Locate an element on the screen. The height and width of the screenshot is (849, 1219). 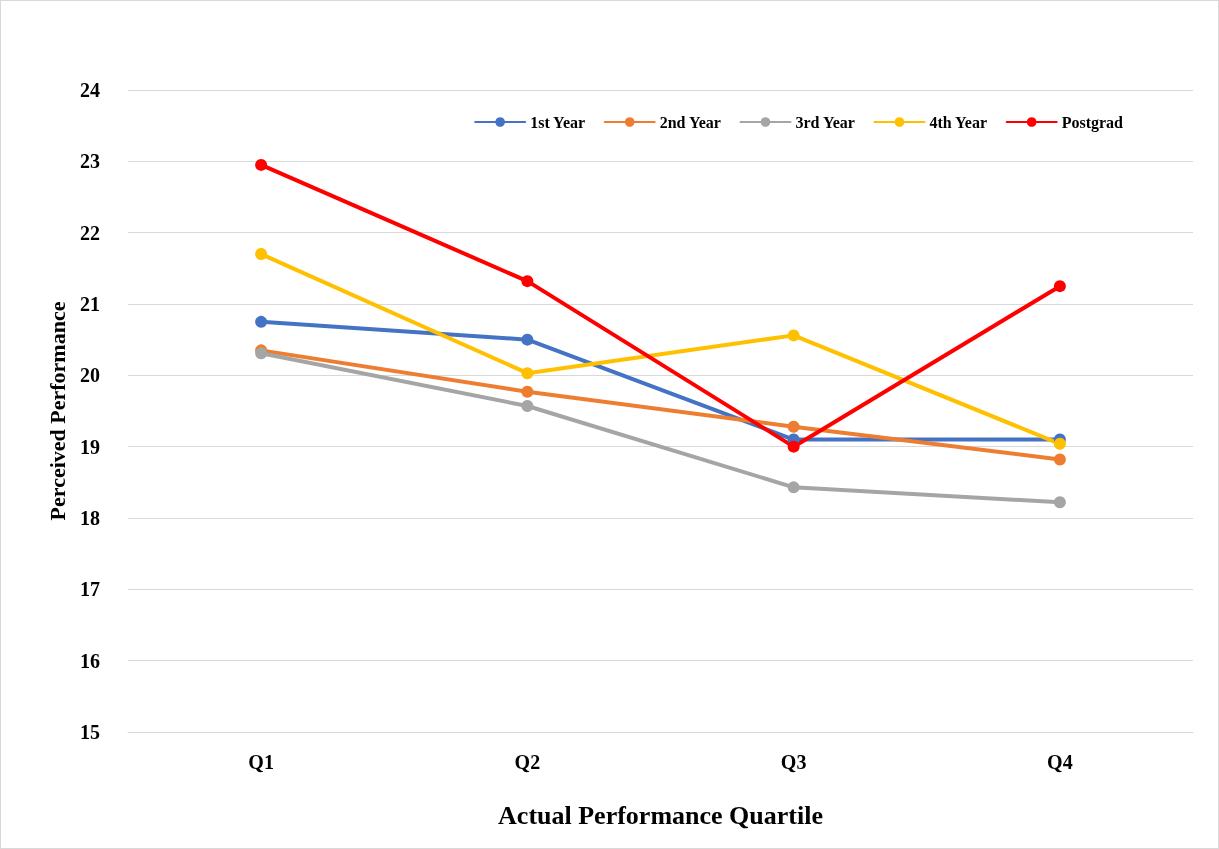
y-tick-label: 18 is located at coordinates (90, 518).